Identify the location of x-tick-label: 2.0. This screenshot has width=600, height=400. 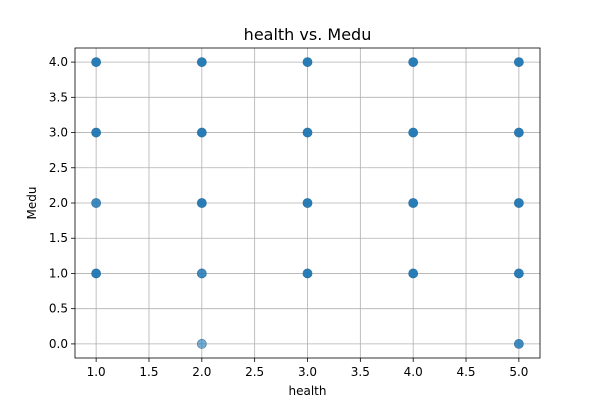
(201, 372).